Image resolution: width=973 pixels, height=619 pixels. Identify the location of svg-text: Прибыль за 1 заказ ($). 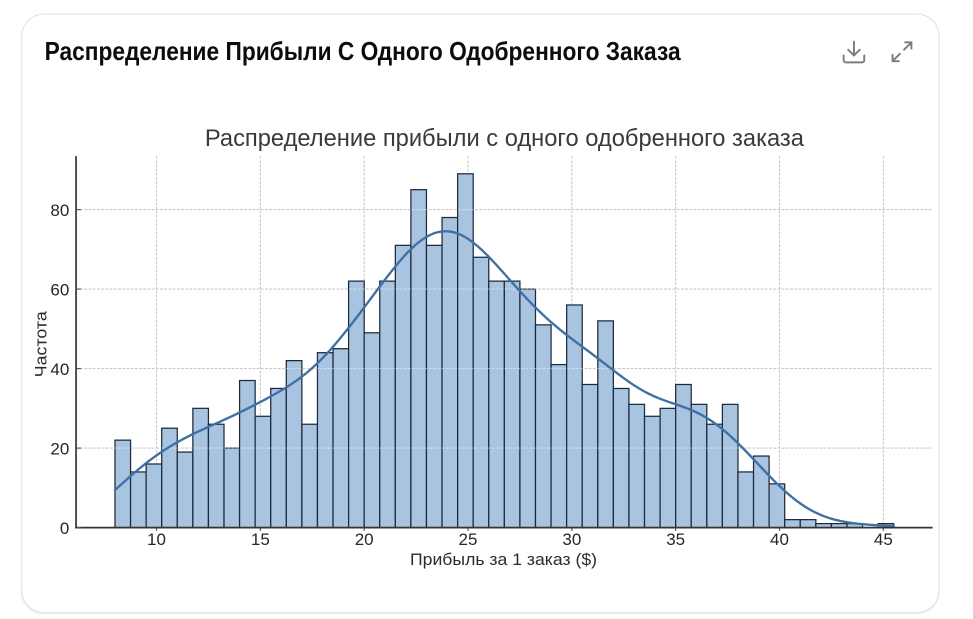
(503, 559).